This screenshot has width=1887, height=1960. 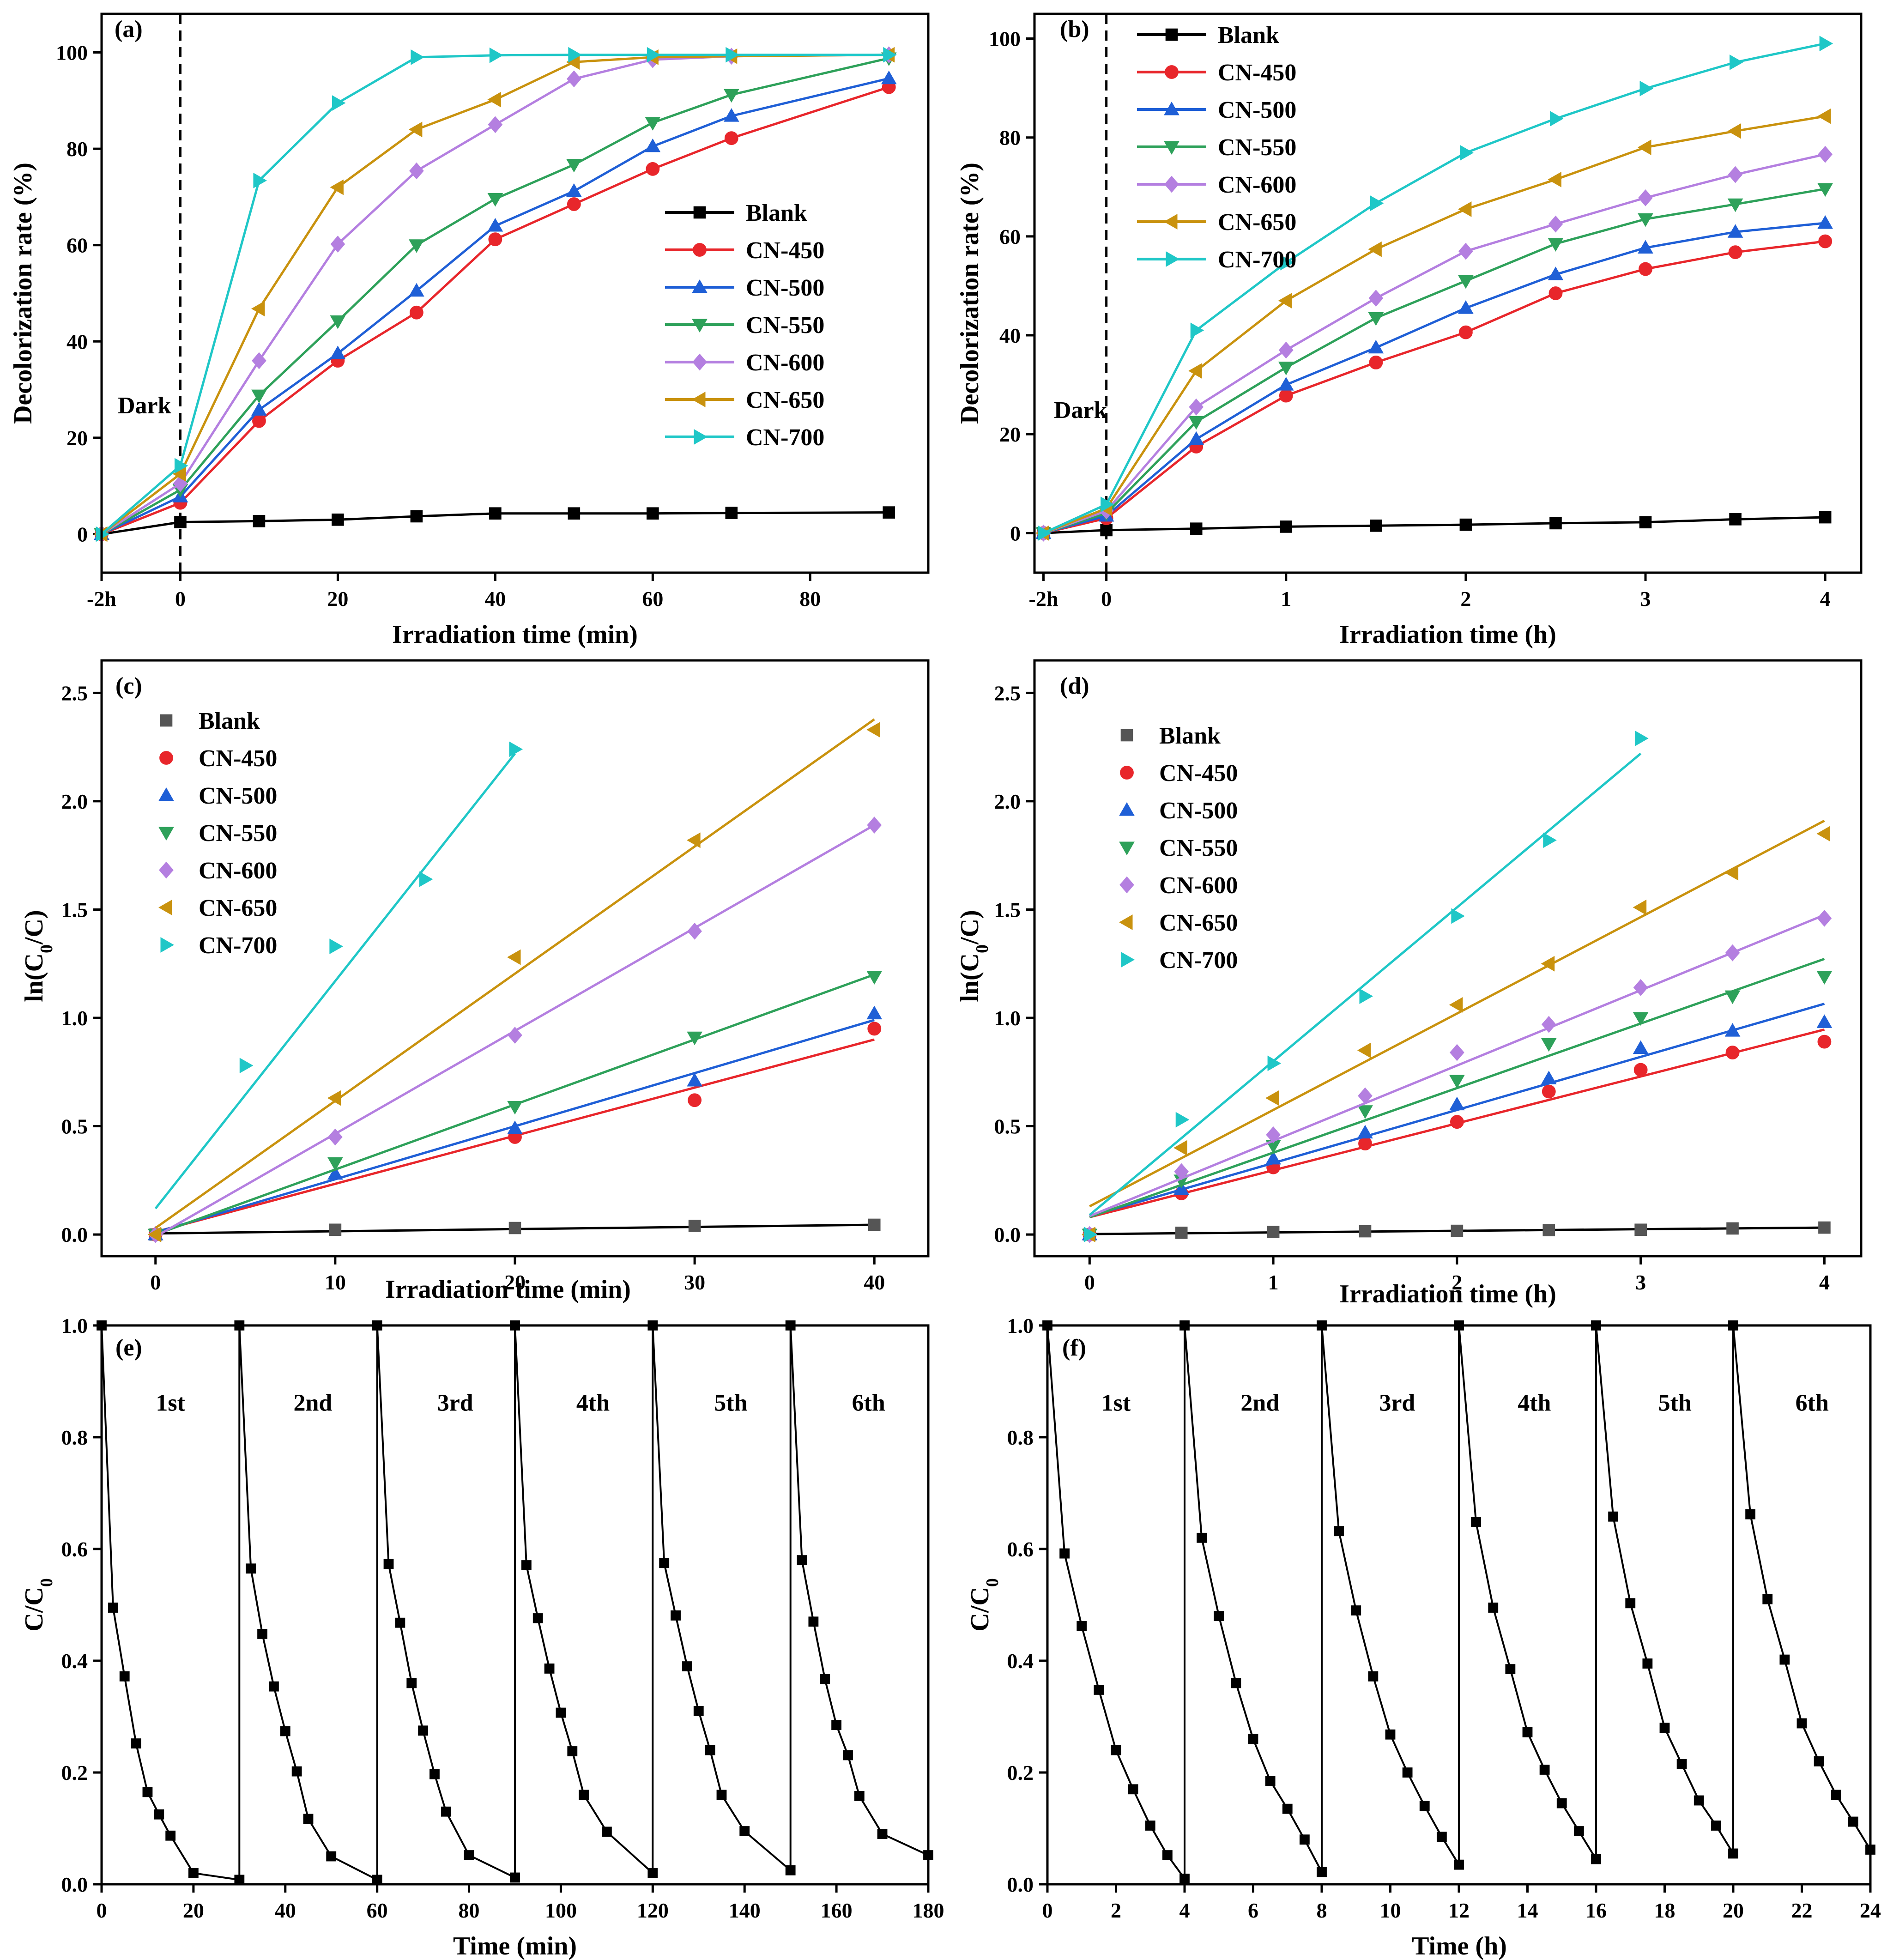 I want to click on y-tick-label: 0.8, so click(x=74, y=1437).